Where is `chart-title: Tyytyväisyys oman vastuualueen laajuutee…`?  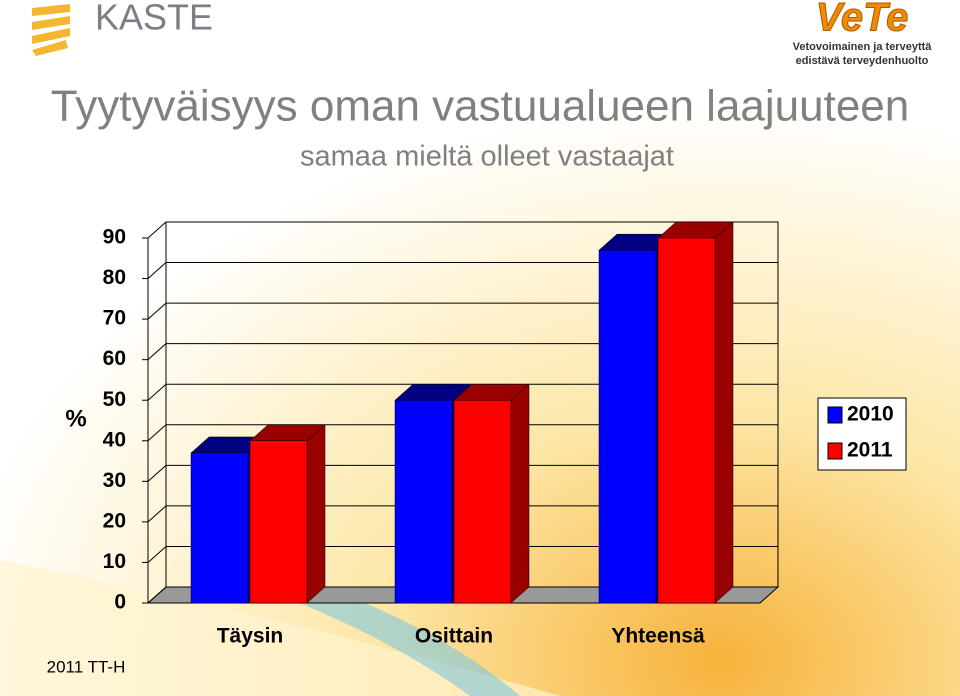
chart-title: Tyytyväisyys oman vastuualueen laajuutee… is located at coordinates (480, 106).